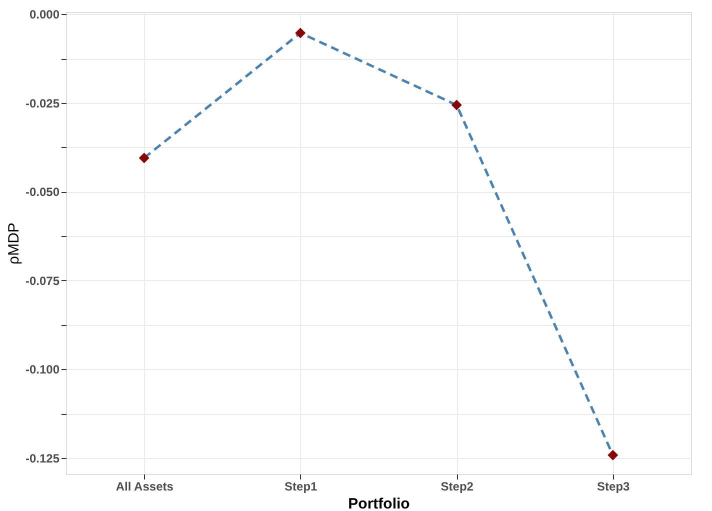 The height and width of the screenshot is (511, 712). I want to click on y-axis-title: ρMDP, so click(13, 243).